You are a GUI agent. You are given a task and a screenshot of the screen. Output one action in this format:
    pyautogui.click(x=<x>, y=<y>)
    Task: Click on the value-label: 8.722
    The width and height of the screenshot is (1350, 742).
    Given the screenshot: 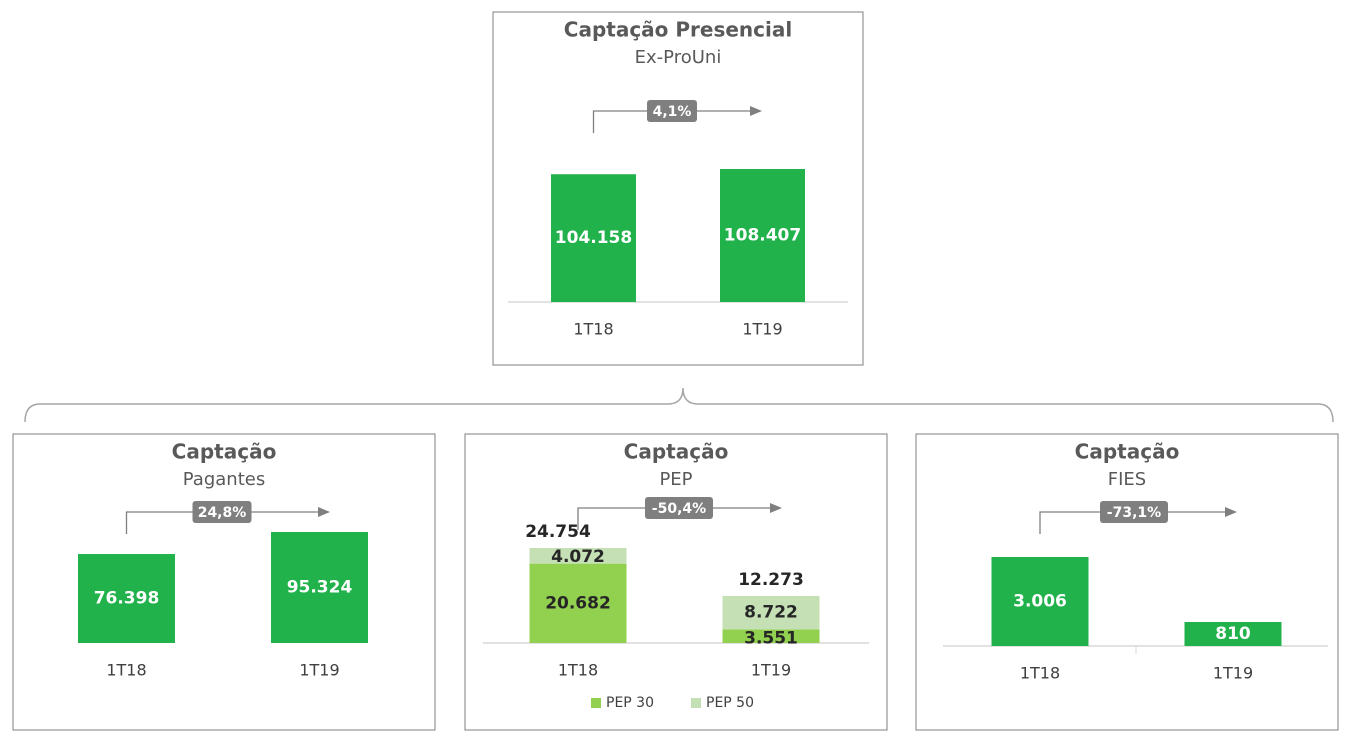 What is the action you would take?
    pyautogui.click(x=771, y=613)
    